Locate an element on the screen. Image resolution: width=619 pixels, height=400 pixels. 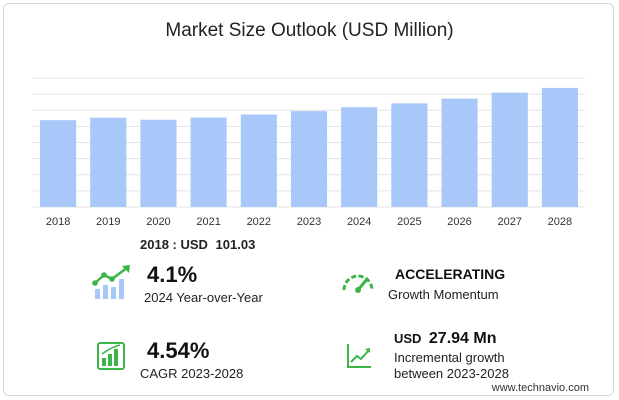
bar-2026 is located at coordinates (459, 152).